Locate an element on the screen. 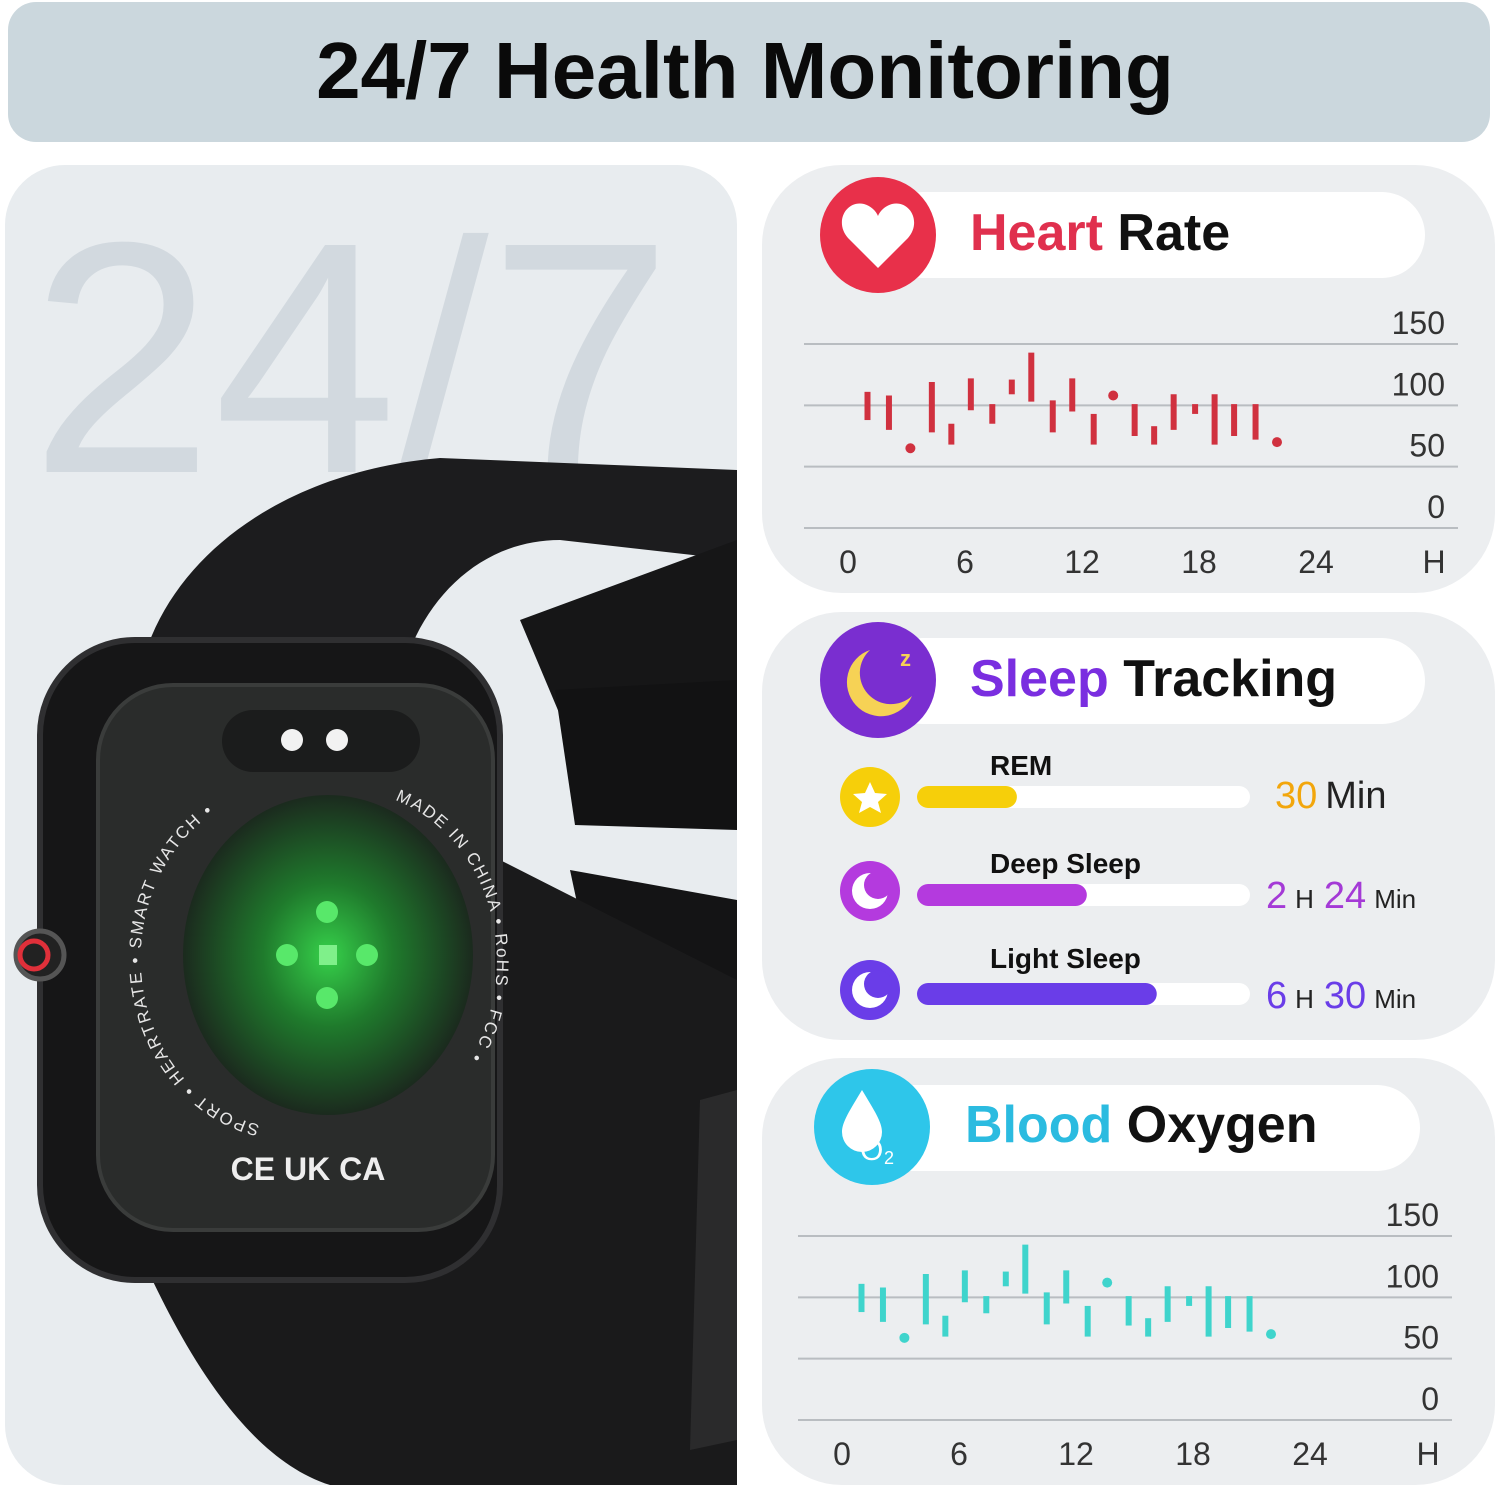  chart-title: Heart Rate is located at coordinates (1100, 233).